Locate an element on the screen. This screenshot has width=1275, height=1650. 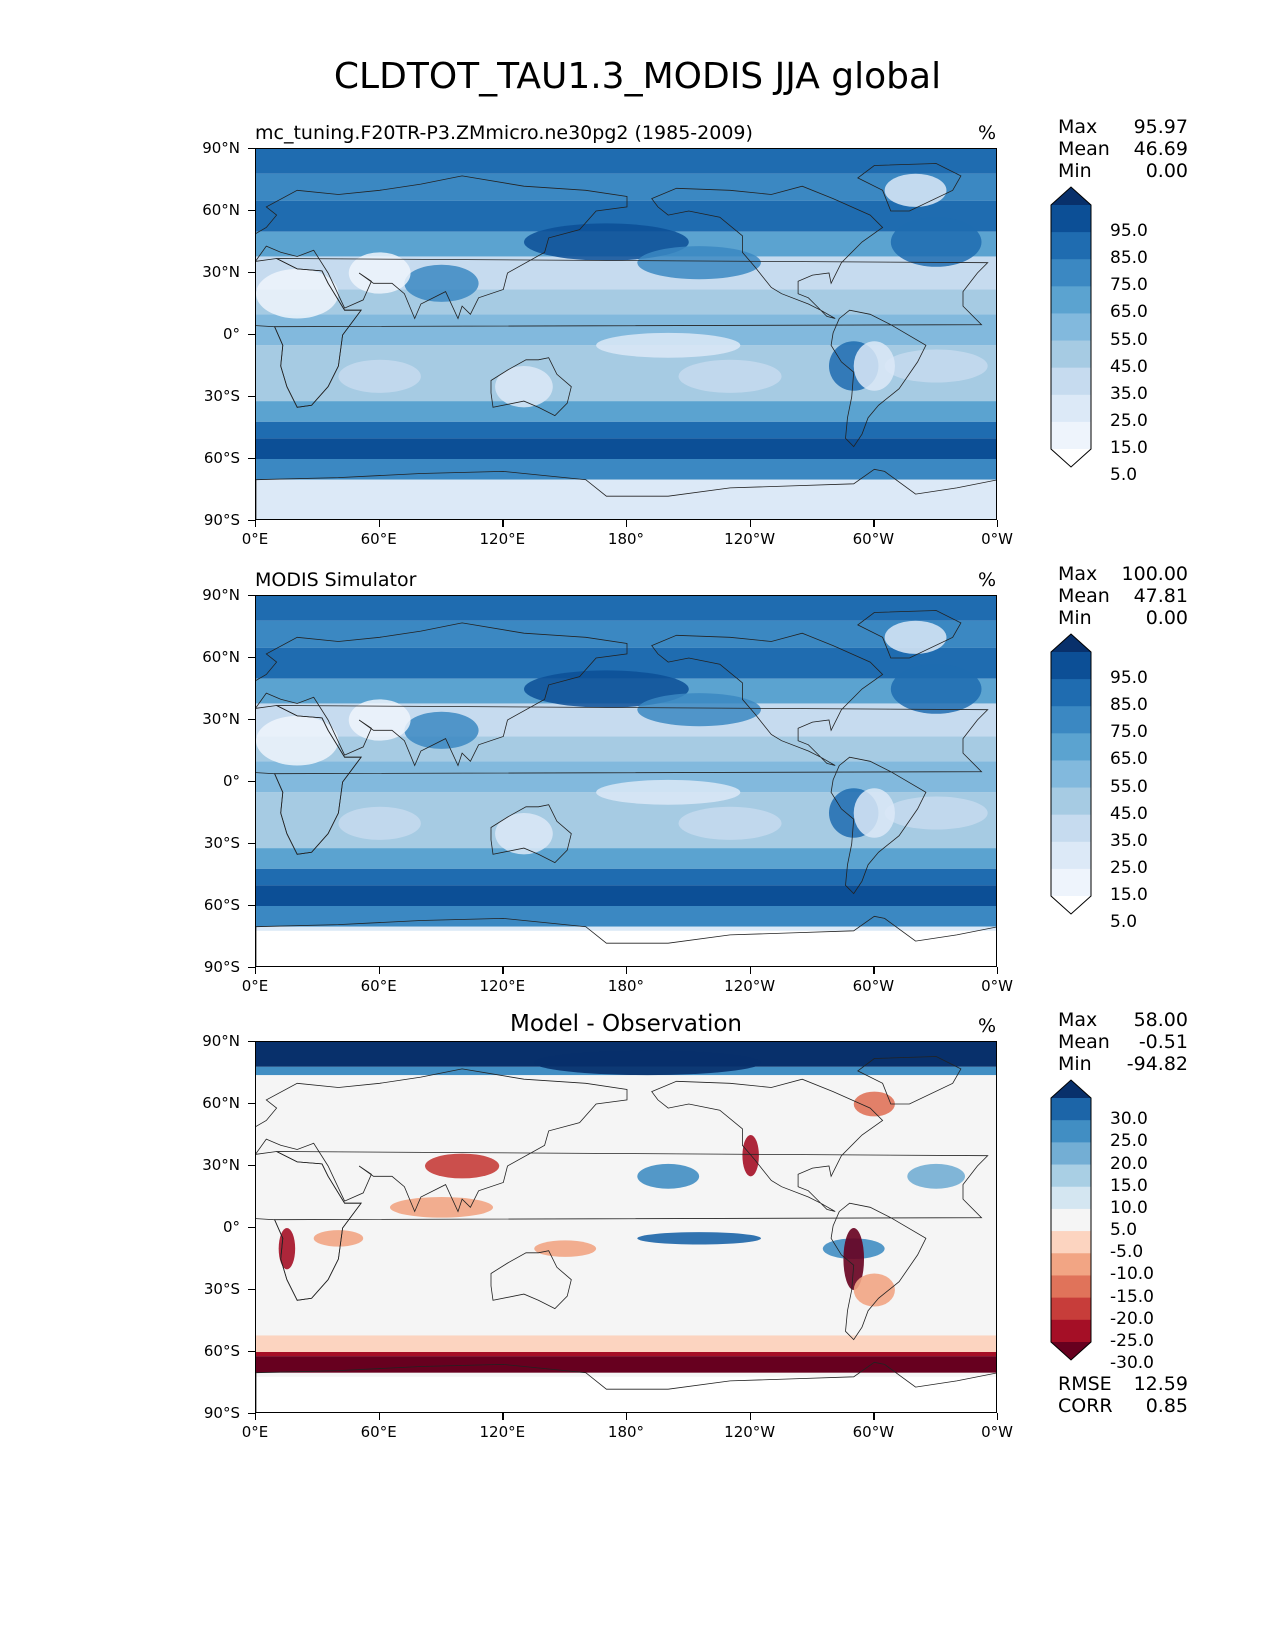
stat-label: Min is located at coordinates (1075, 1064).